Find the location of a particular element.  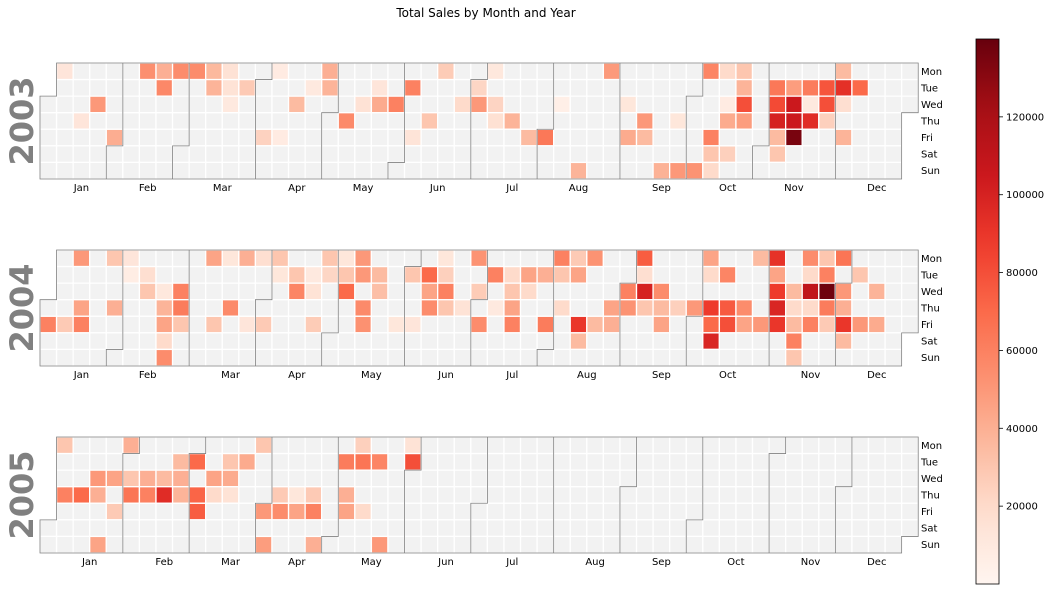

colorbar-tick-label: 60000 is located at coordinates (1022, 351).